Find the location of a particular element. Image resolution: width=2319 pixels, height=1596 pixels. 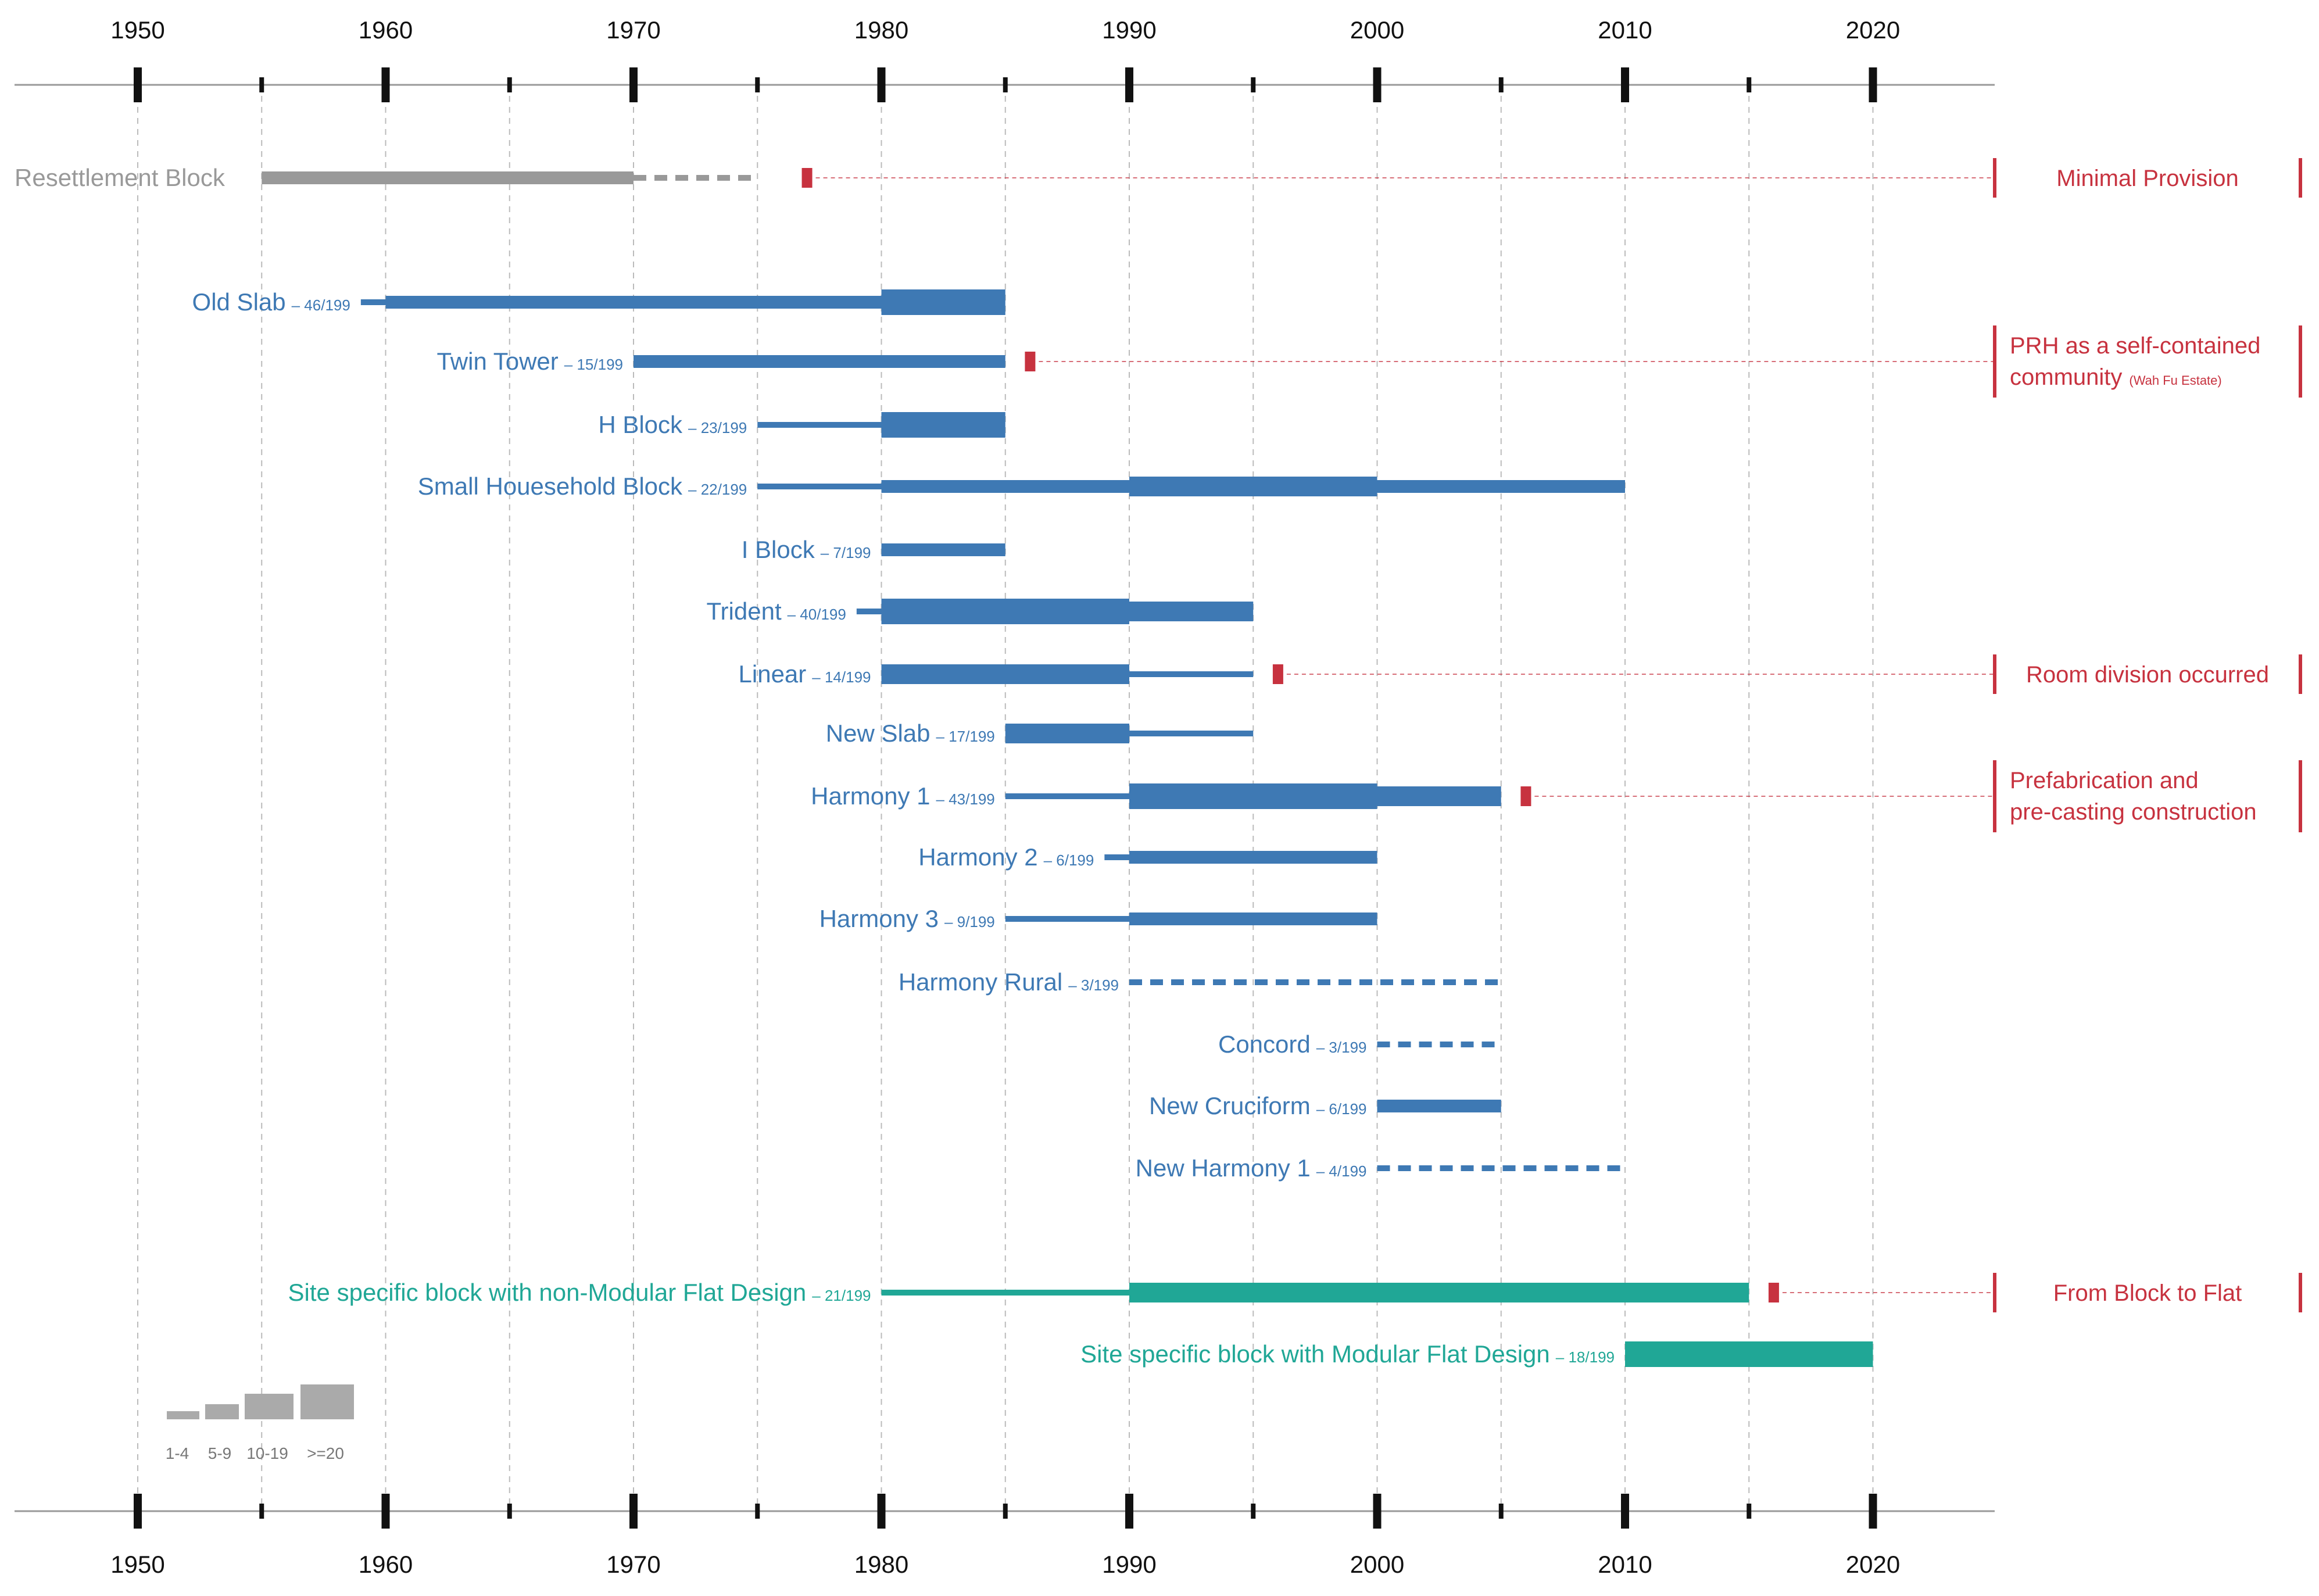

top-minor-tick-1955 is located at coordinates (261, 84).